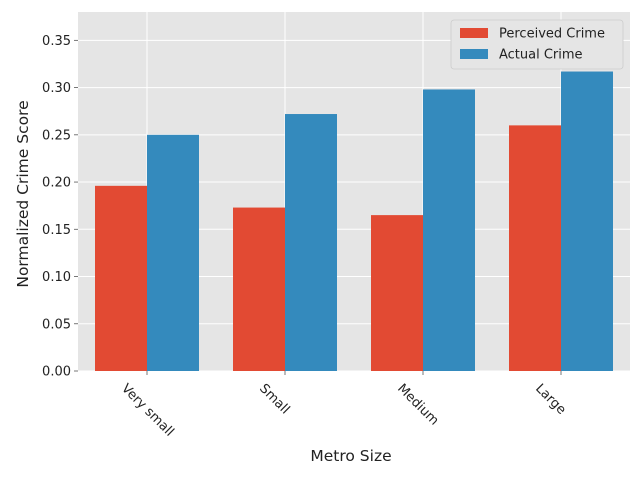 The height and width of the screenshot is (484, 640). What do you see at coordinates (474, 33) in the screenshot?
I see `legend-swatch-perceived-crime` at bounding box center [474, 33].